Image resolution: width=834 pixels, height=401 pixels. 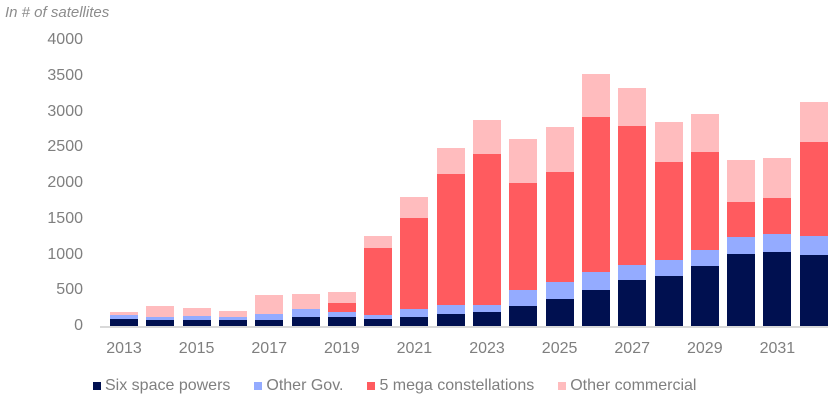 I want to click on bar-2016, so click(x=232, y=318).